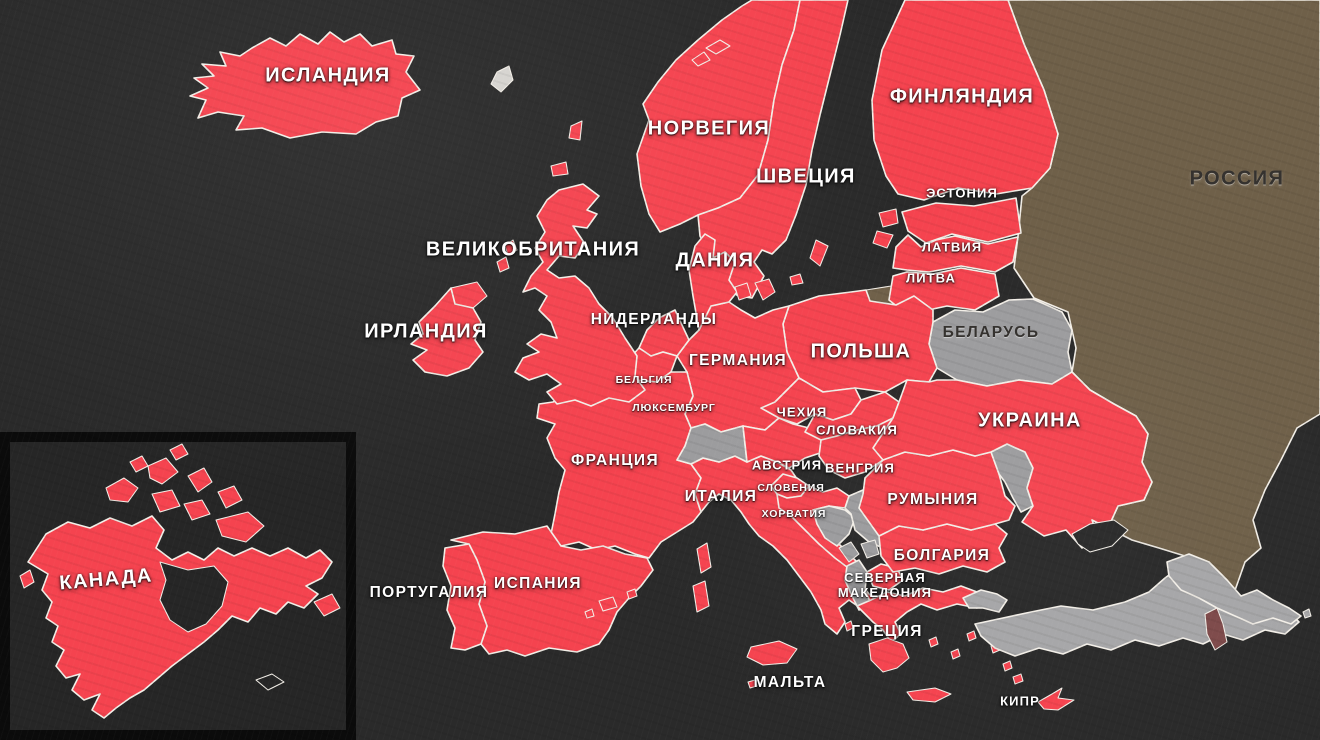 The height and width of the screenshot is (740, 1320). What do you see at coordinates (1018, 679) in the screenshot?
I see `greece-rhodes-island` at bounding box center [1018, 679].